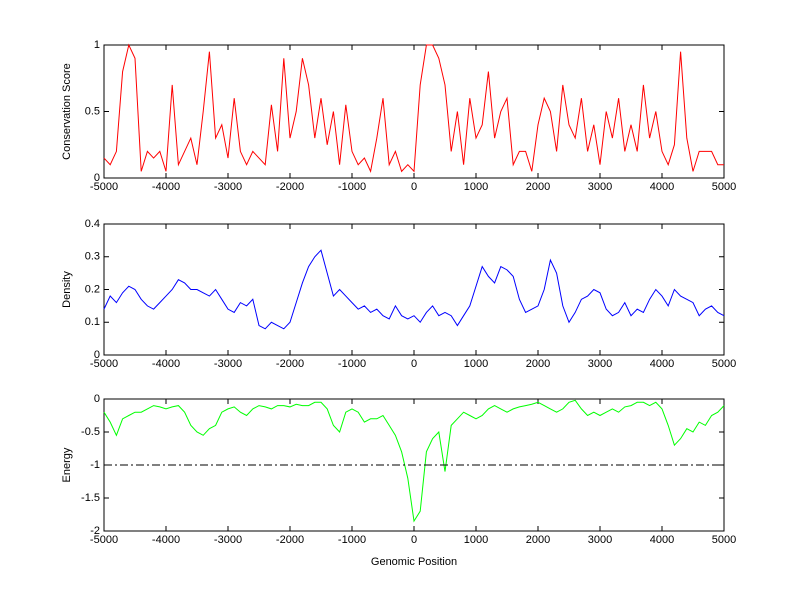 The width and height of the screenshot is (800, 599). Describe the element at coordinates (92, 224) in the screenshot. I see `y-tick-label: 0.4` at that location.